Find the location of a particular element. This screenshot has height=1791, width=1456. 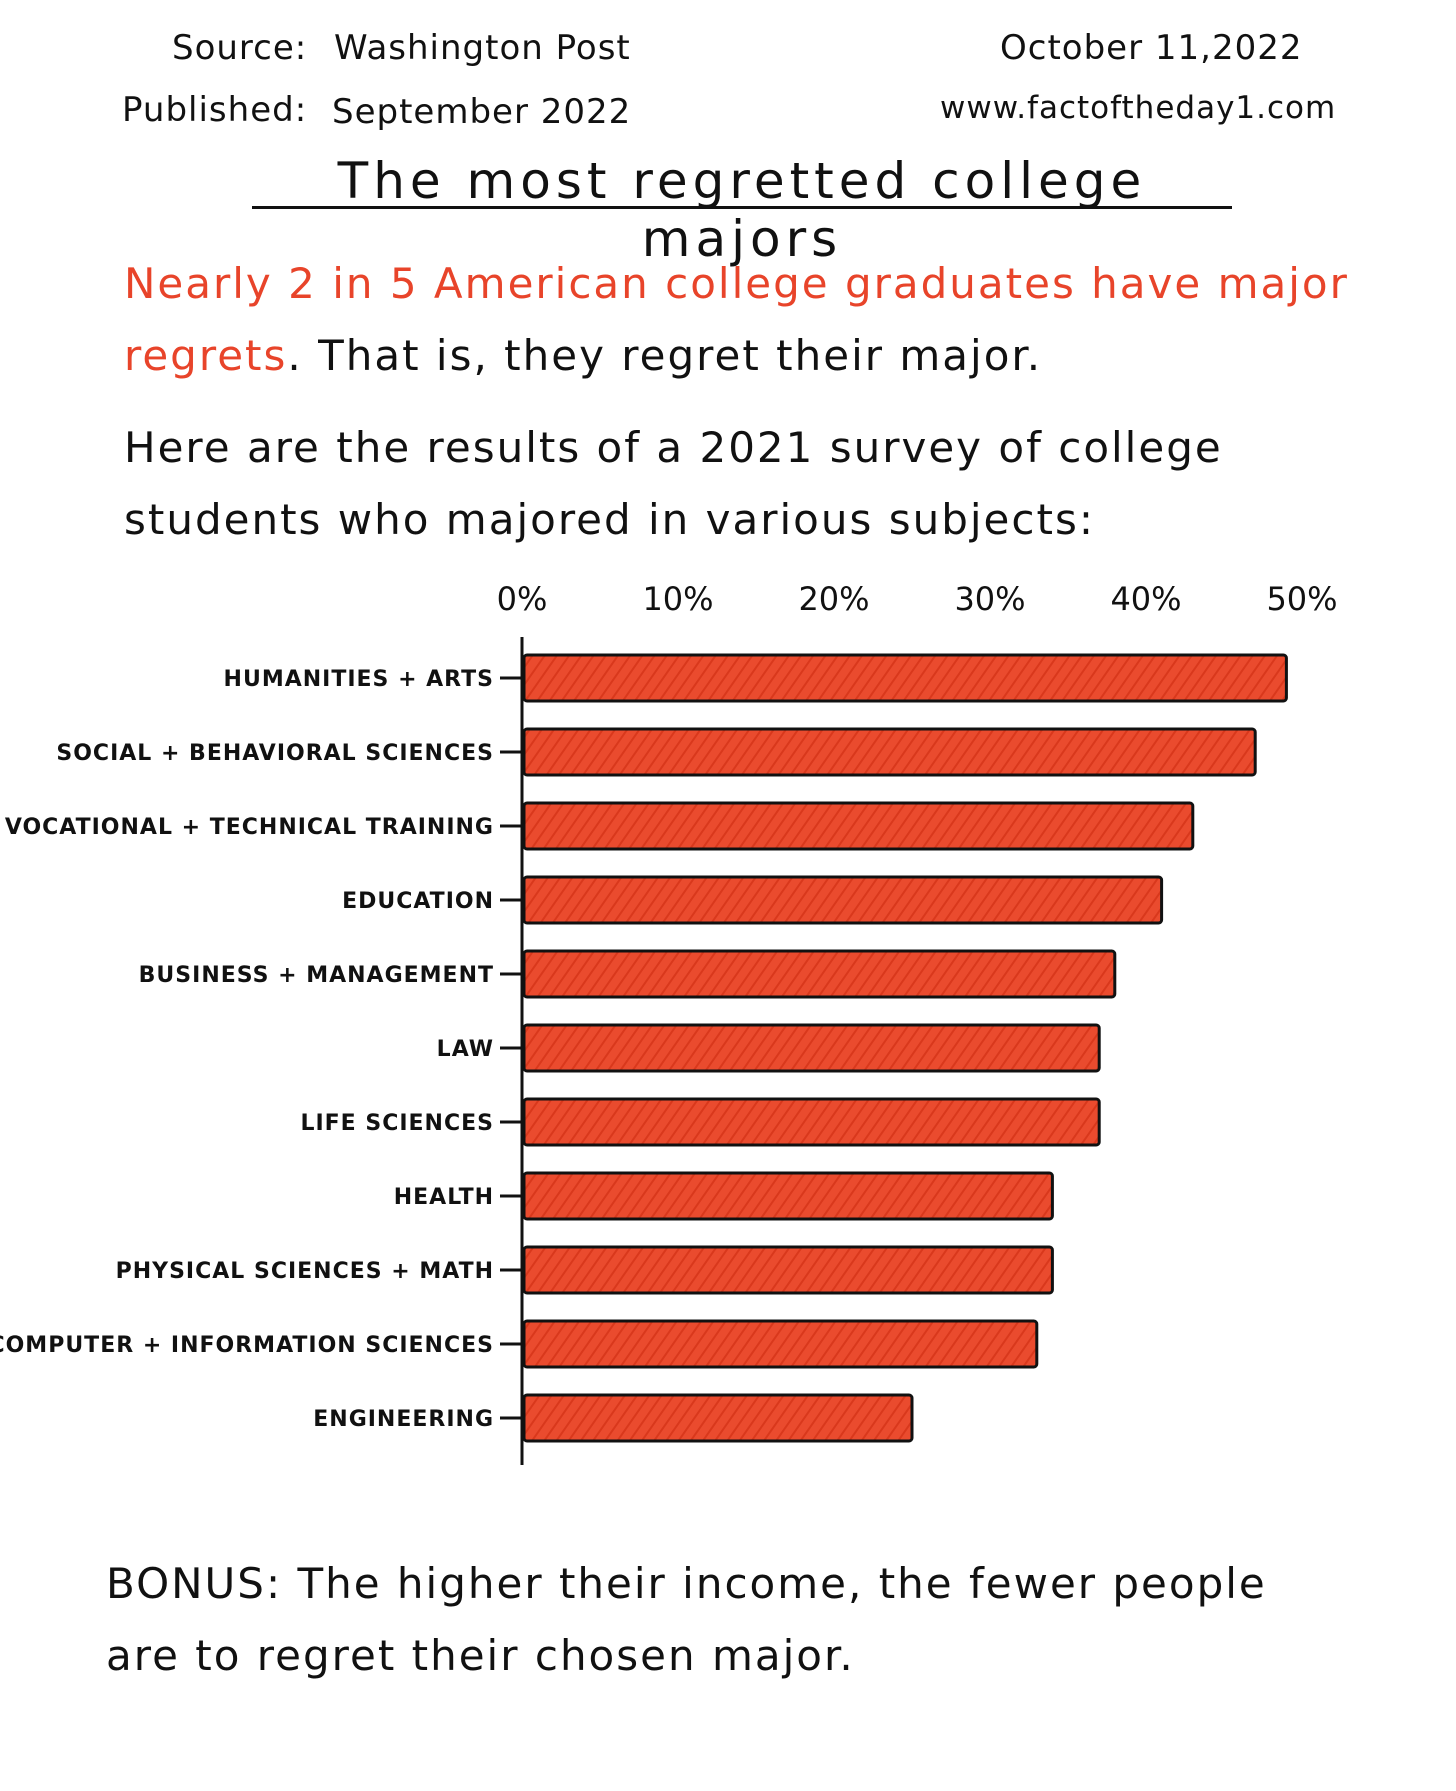

category-label: COMPUTER + INFORMATION SCIENCES is located at coordinates (247, 1345).